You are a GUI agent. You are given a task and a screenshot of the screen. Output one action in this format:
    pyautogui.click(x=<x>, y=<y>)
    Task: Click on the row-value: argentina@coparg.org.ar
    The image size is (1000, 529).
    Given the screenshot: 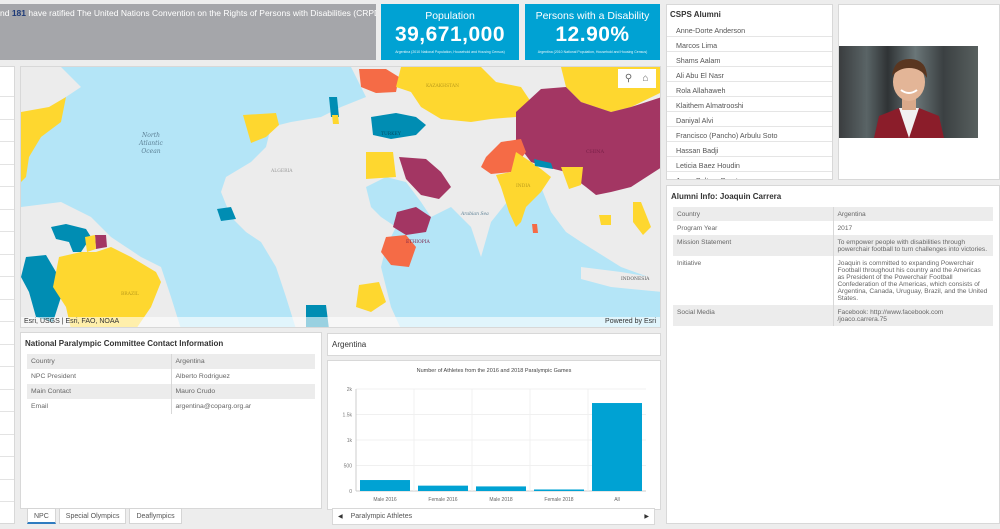 What is the action you would take?
    pyautogui.click(x=213, y=406)
    